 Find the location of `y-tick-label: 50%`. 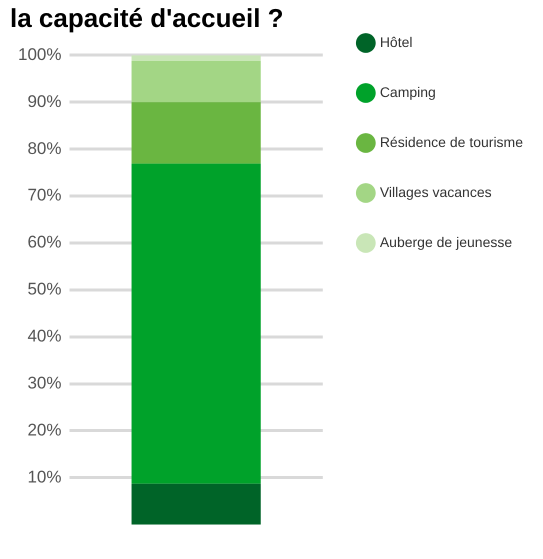

y-tick-label: 50% is located at coordinates (44, 289).